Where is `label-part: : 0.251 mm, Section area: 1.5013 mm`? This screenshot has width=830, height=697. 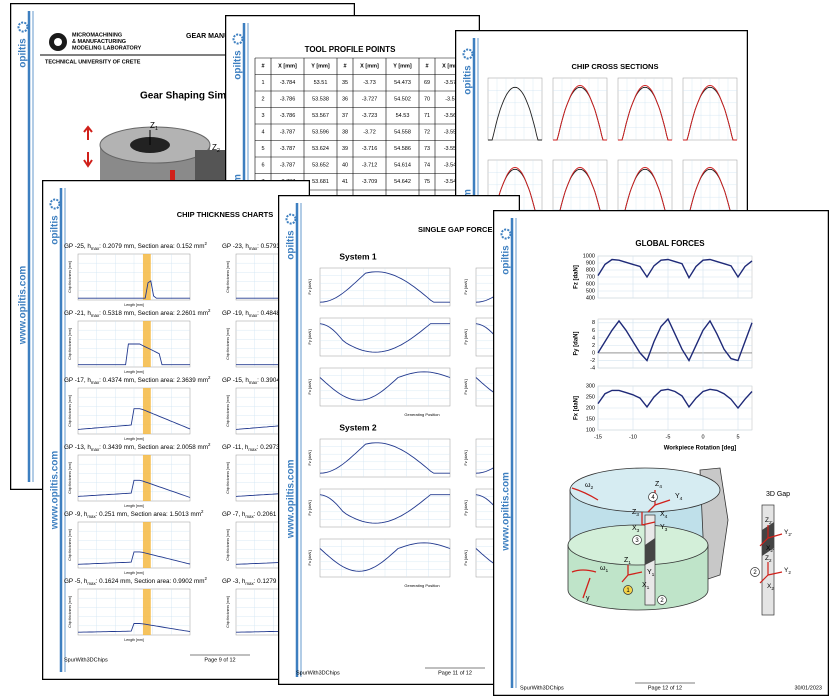 label-part: : 0.251 mm, Section area: 1.5013 mm is located at coordinates (148, 514).